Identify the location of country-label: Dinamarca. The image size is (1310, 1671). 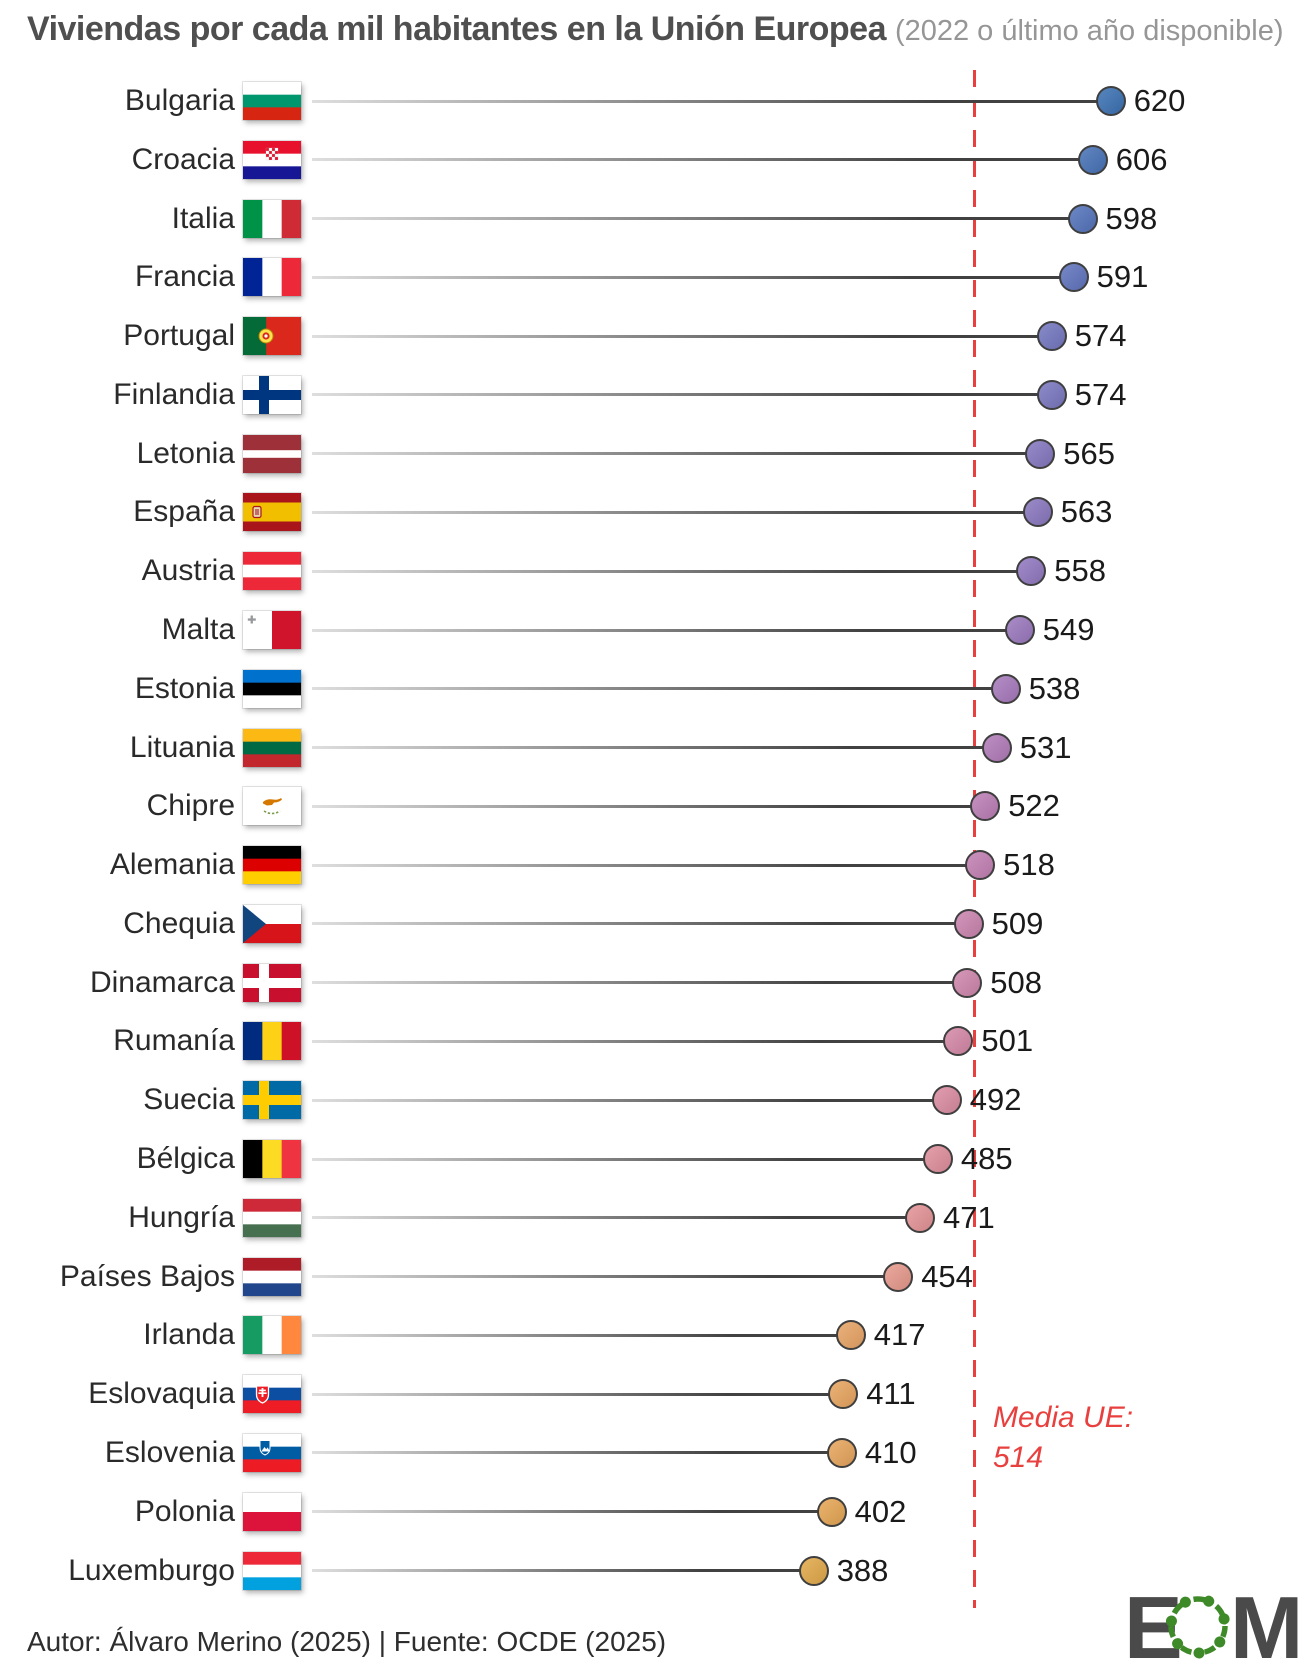
(162, 982).